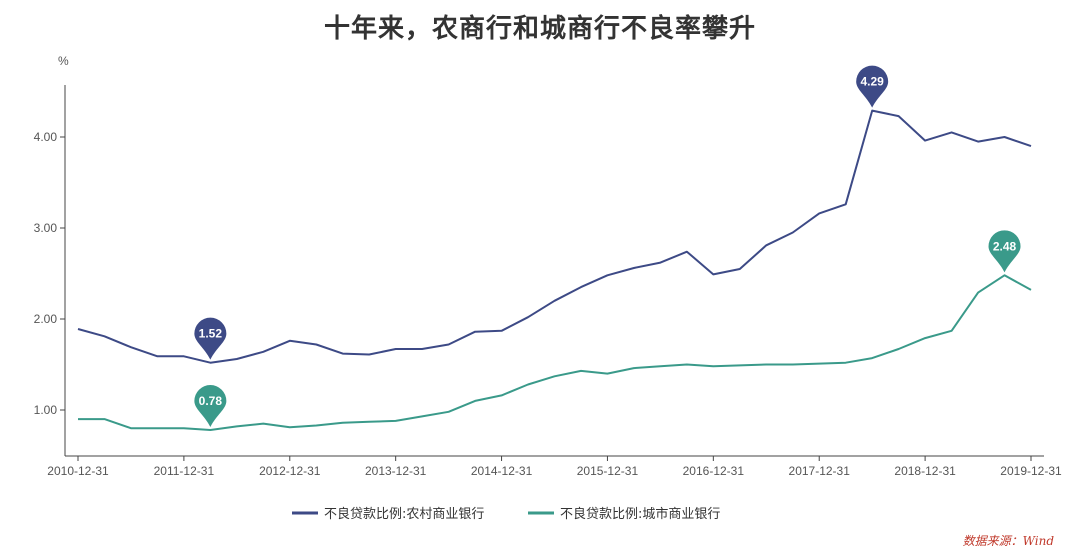 The height and width of the screenshot is (559, 1080). What do you see at coordinates (46, 228) in the screenshot?
I see `y-tick-label: 3.00` at bounding box center [46, 228].